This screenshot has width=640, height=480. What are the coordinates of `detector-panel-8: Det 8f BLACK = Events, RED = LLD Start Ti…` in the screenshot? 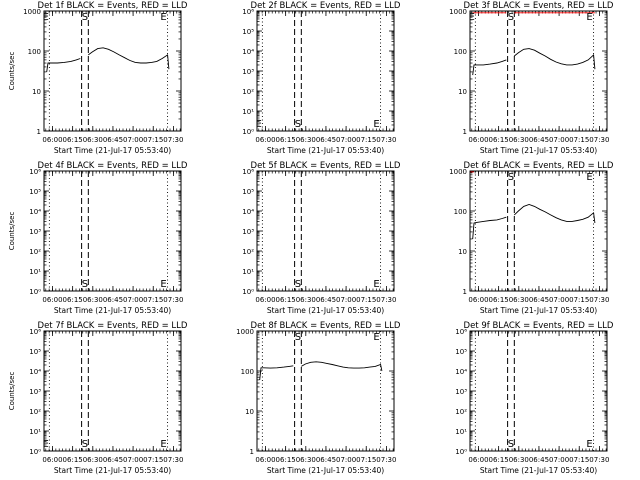 It's located at (318, 398).